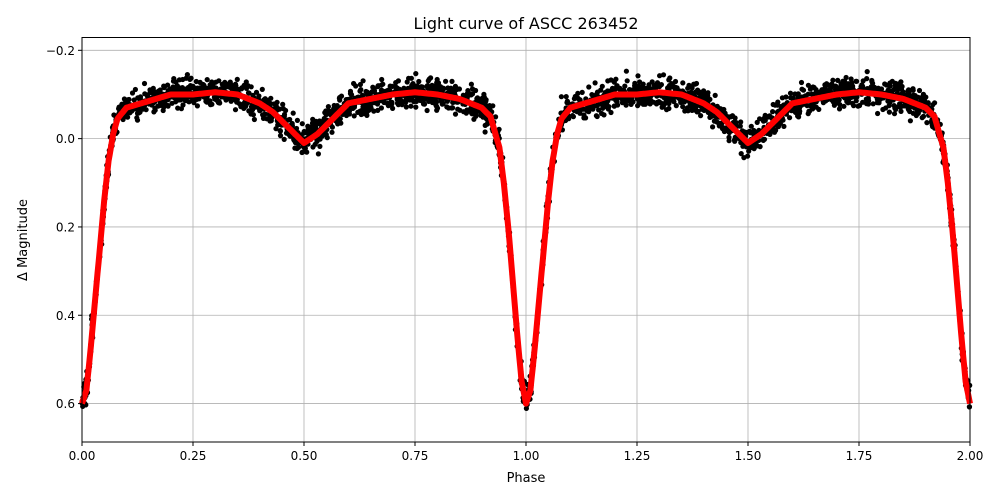 The height and width of the screenshot is (504, 1000). I want to click on y-ticks: −0.2 0.0 0.2 0.4 0.6, so click(64, 227).